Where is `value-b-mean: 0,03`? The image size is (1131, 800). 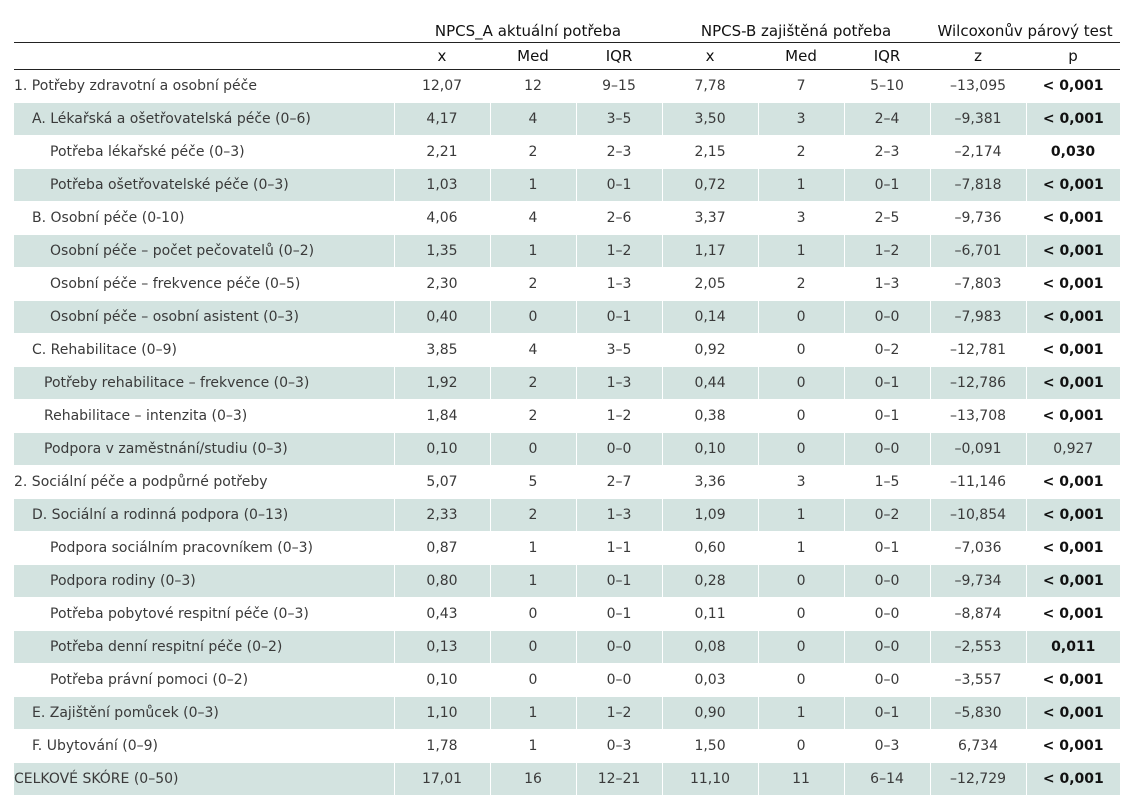
value-b-mean: 0,03 is located at coordinates (710, 680).